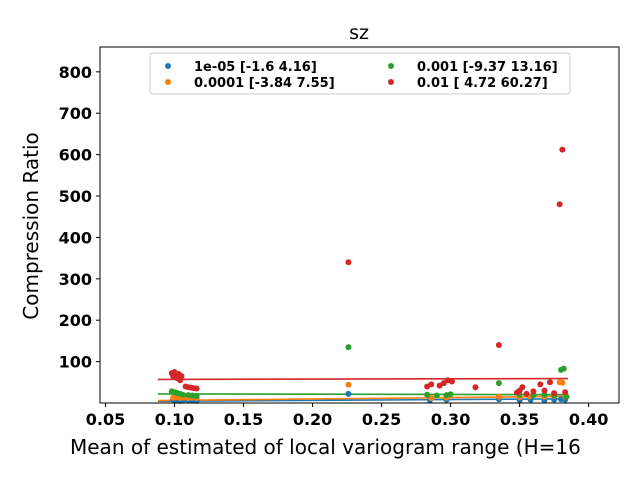  I want to click on x-tick-label: 0.10, so click(174, 419).